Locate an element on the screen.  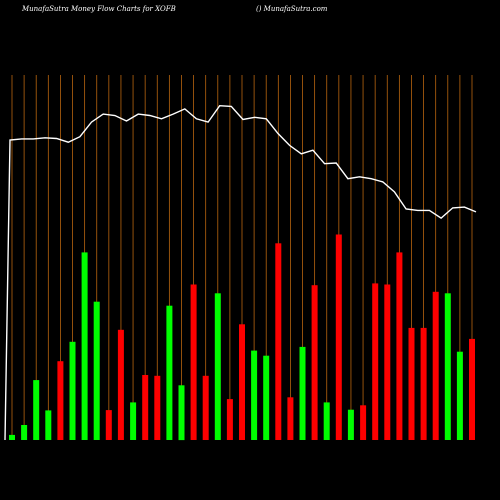
chart-title: MunafaSutra Money Flow Charts for XOFB is located at coordinates (98, 9).